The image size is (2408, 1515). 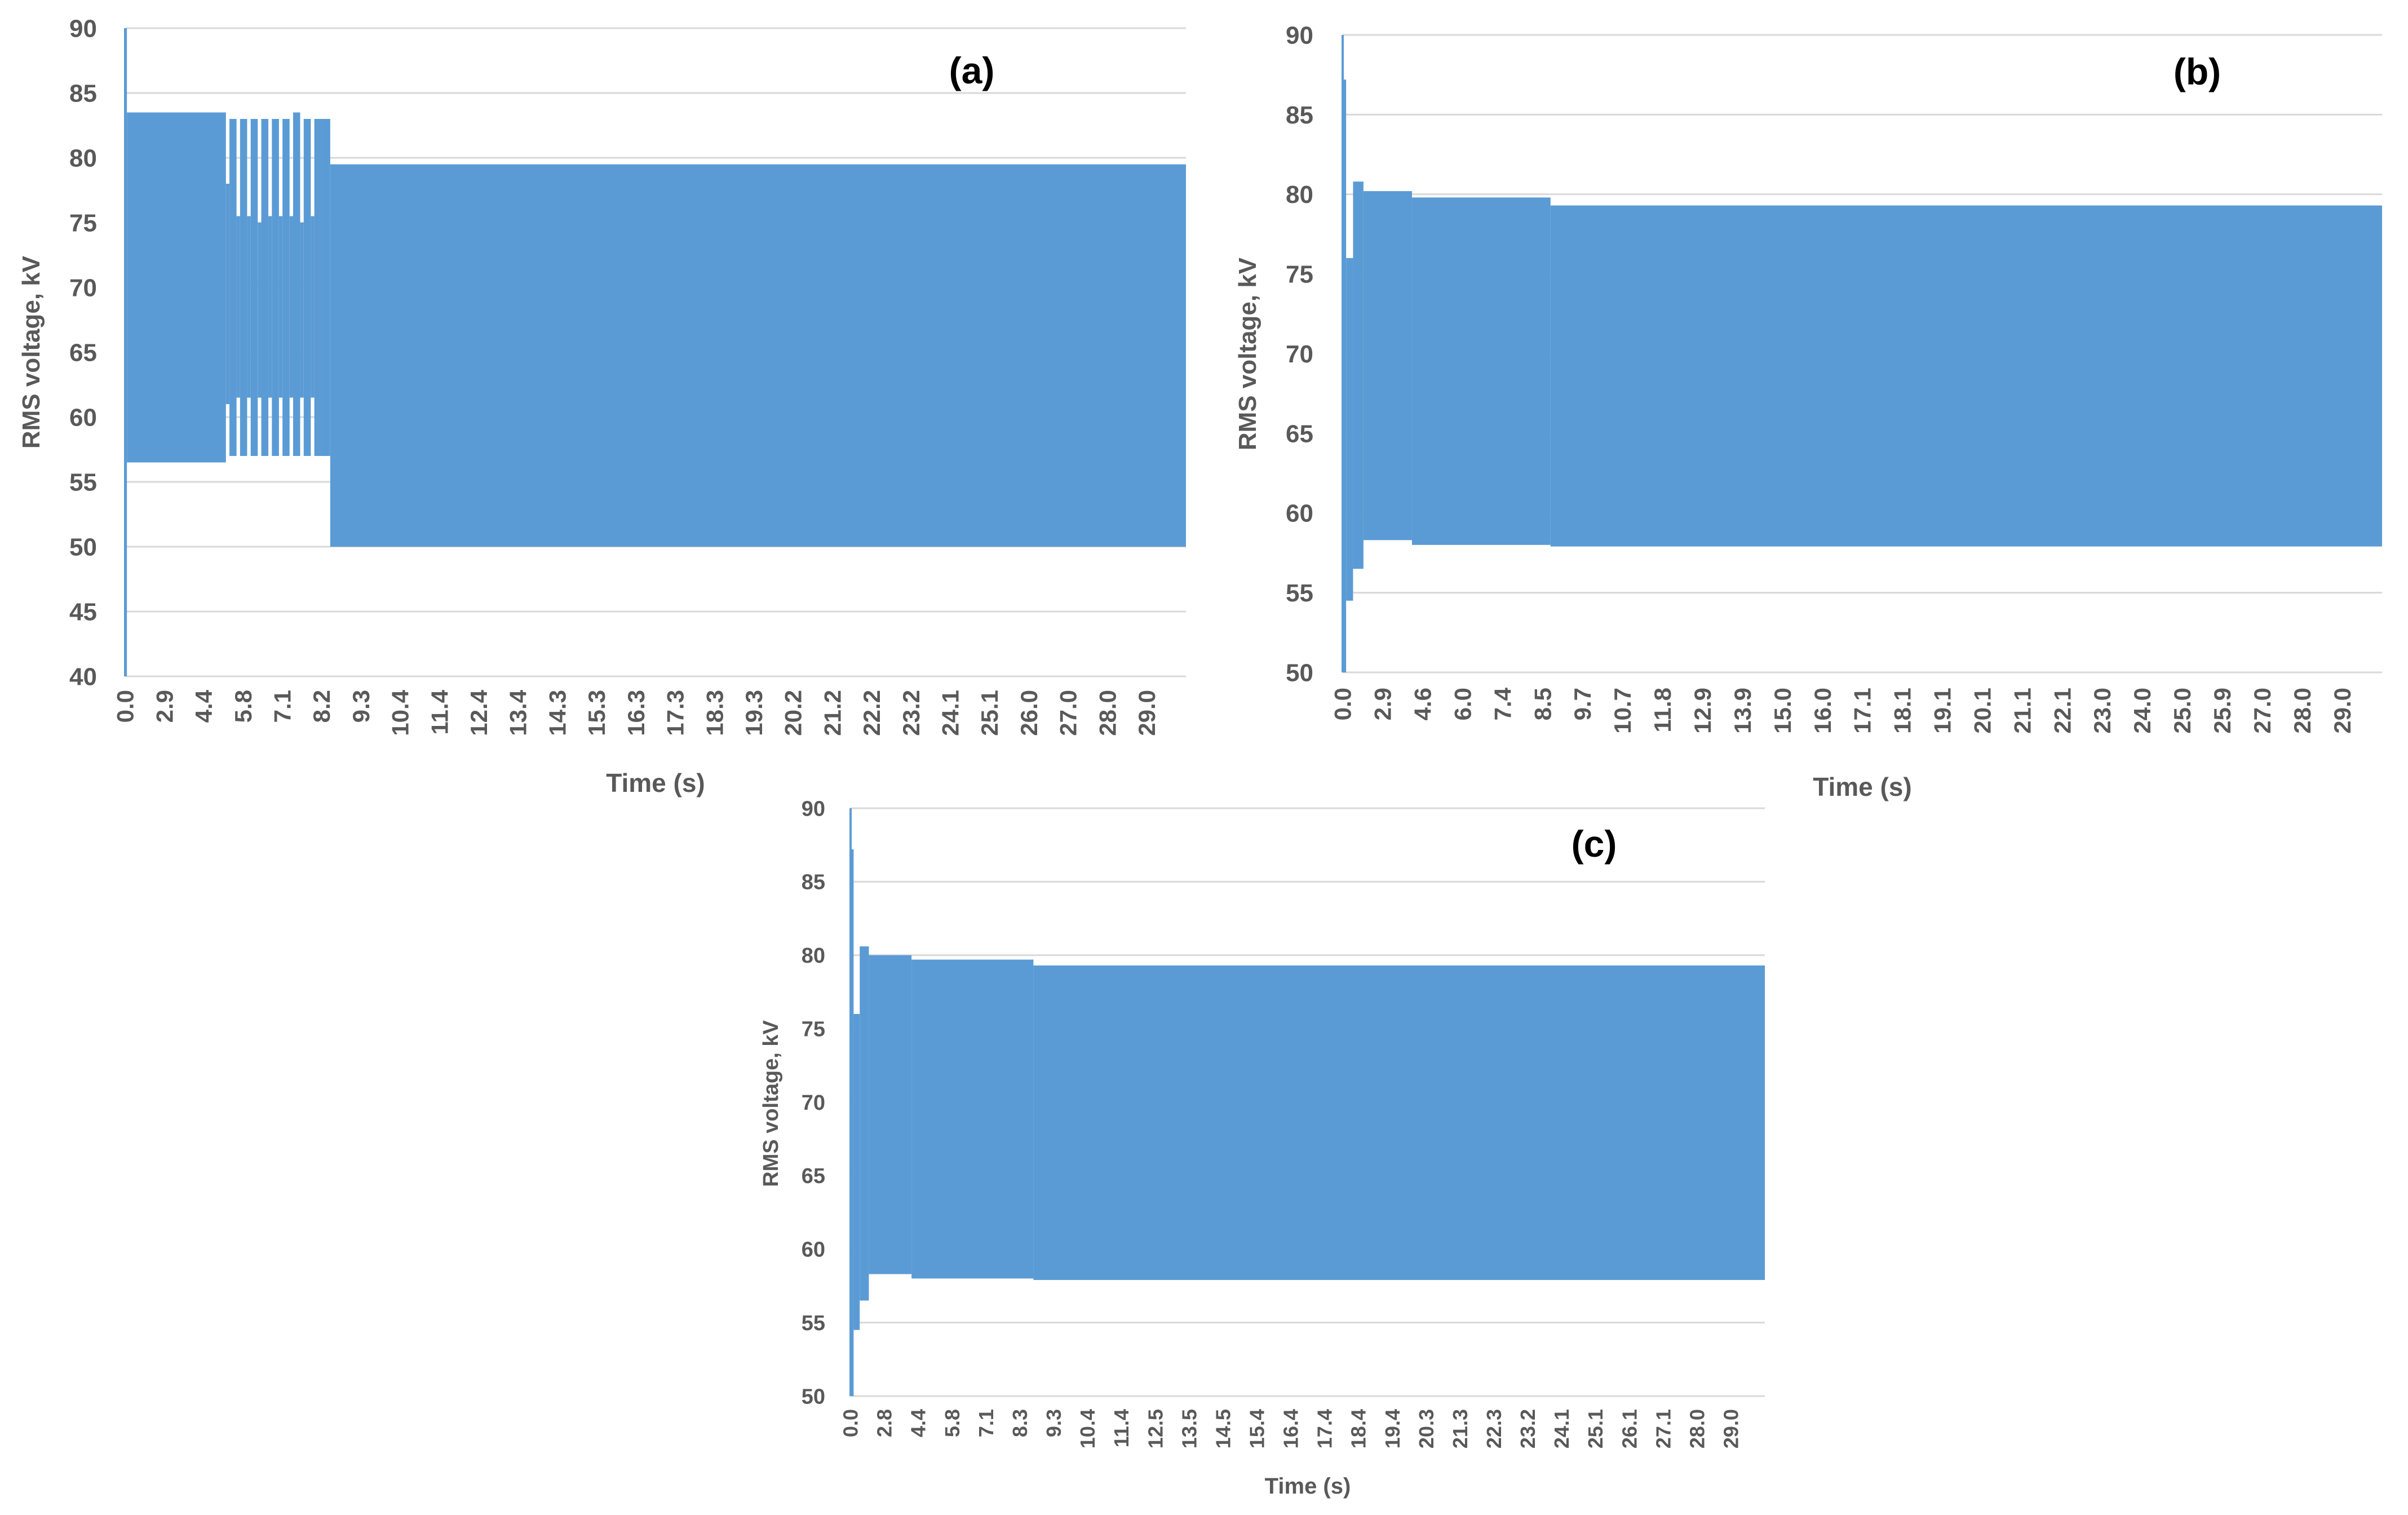 What do you see at coordinates (479, 712) in the screenshot?
I see `x-tick-label: 12.4` at bounding box center [479, 712].